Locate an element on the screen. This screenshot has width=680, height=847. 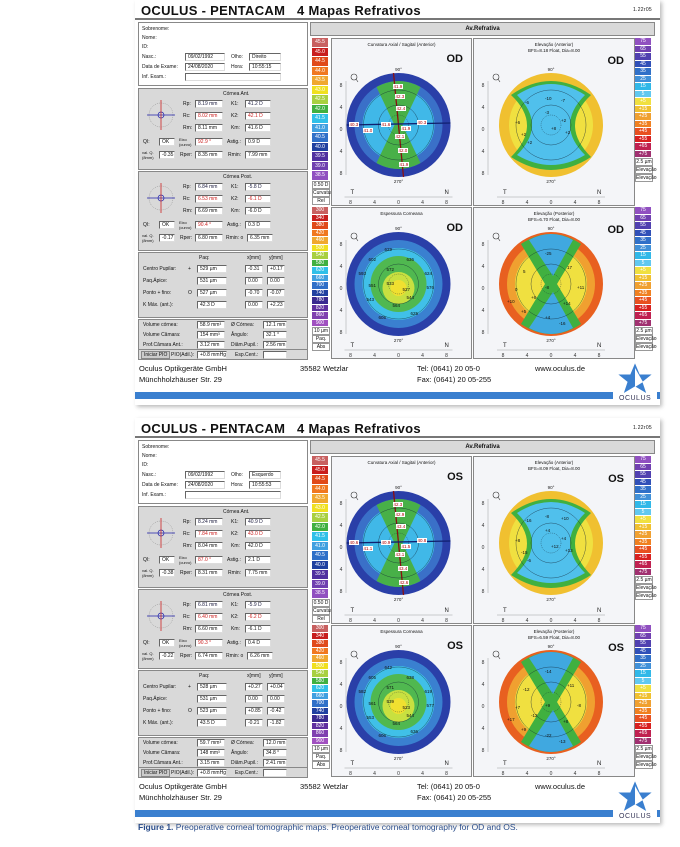
scale-footer-label: Abs is located at coordinates (321, 765).